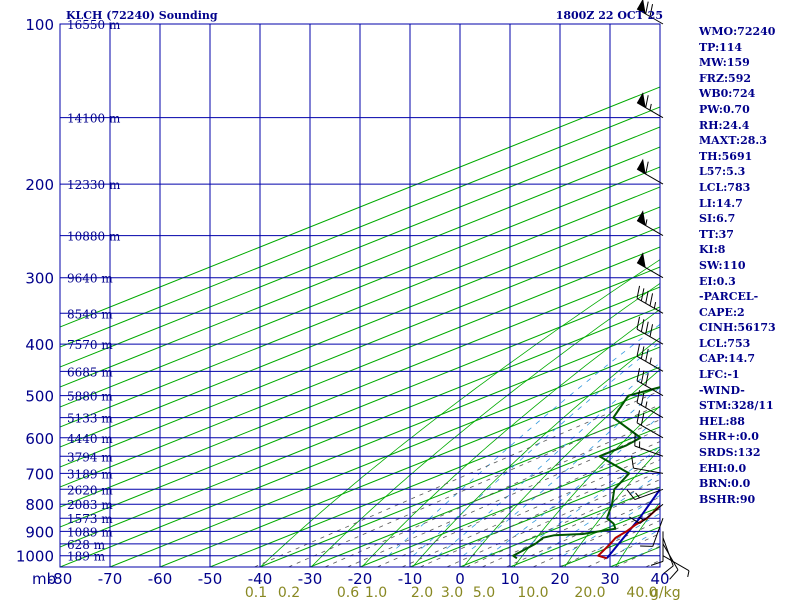 This screenshot has width=800, height=600. I want to click on moist-adiabat-line, so click(586, 501).